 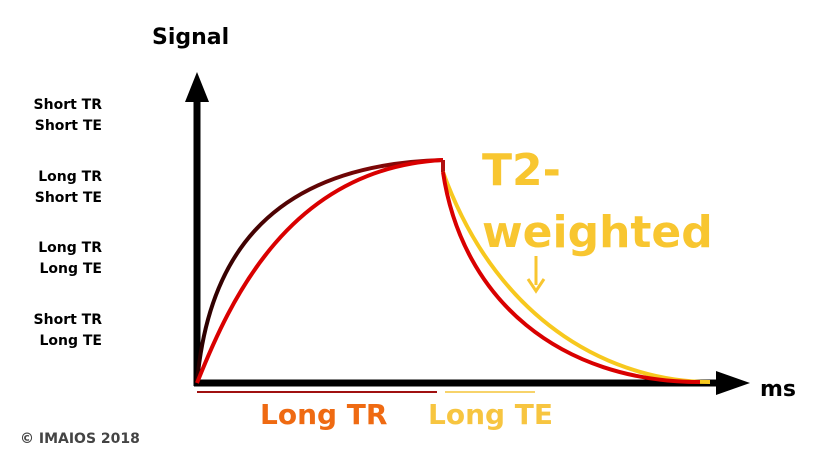 What do you see at coordinates (597, 202) in the screenshot?
I see `t2-weighted-label: T2- weighted` at bounding box center [597, 202].